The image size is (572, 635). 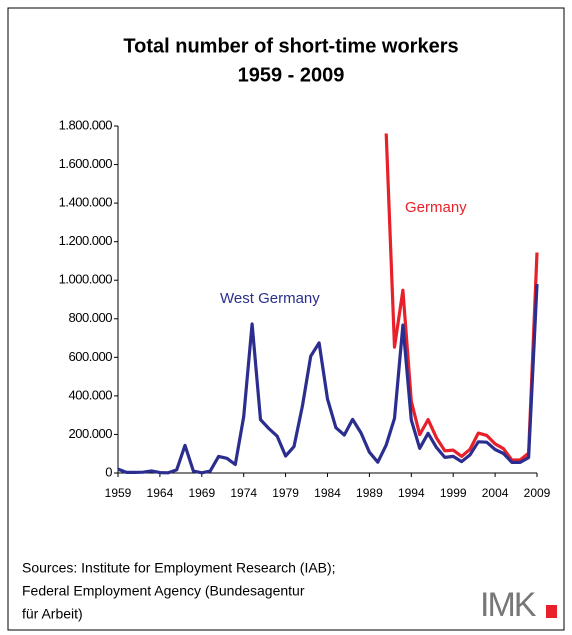 I want to click on y-tick-label: 1.400.000, so click(x=86, y=202).